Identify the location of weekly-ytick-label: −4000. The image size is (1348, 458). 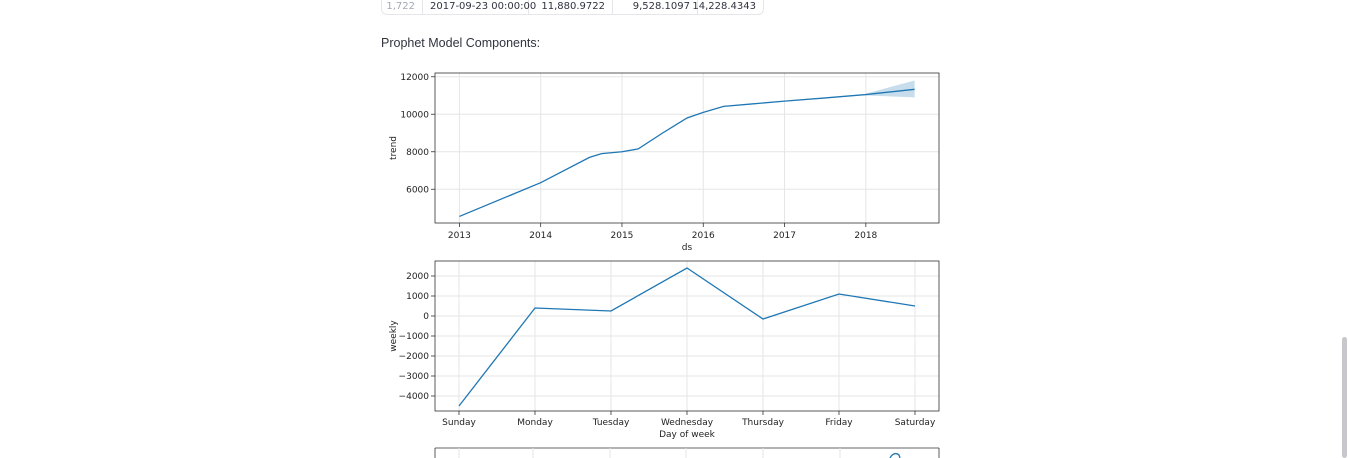
(414, 397).